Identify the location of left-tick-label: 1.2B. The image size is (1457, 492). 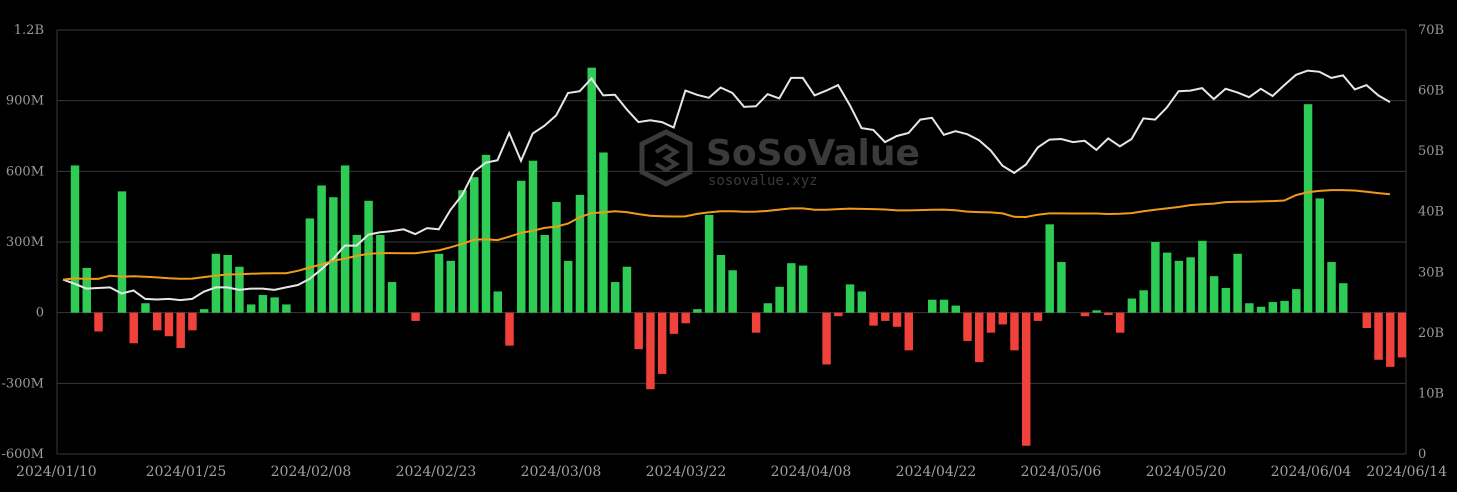
(29, 30).